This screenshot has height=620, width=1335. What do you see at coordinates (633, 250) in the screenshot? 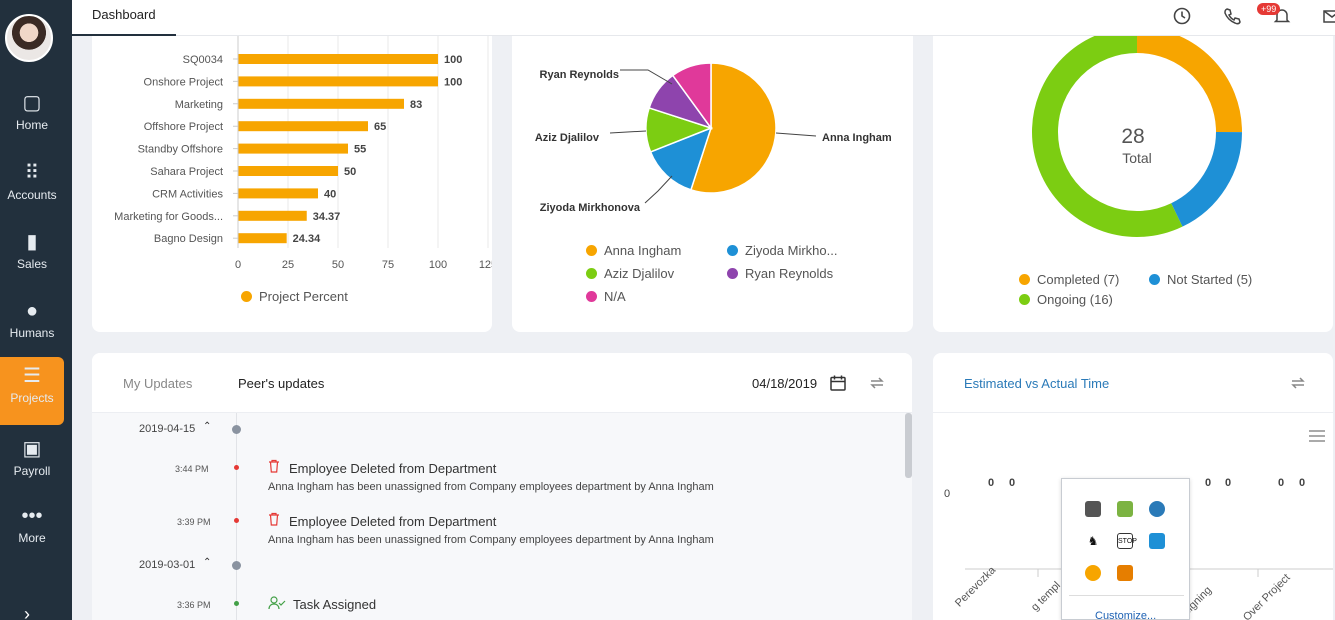
I see `pie-legend-item: Anna Ingham` at bounding box center [633, 250].